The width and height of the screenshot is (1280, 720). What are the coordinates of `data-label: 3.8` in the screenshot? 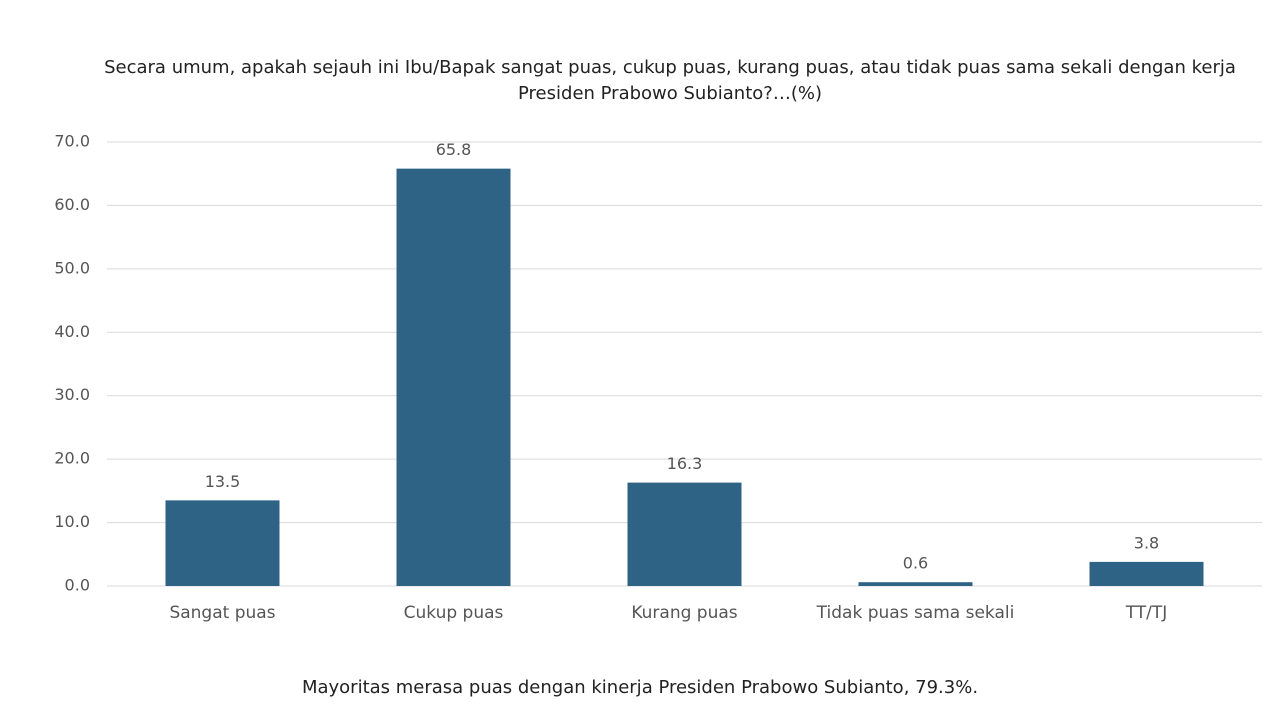 It's located at (1146, 542).